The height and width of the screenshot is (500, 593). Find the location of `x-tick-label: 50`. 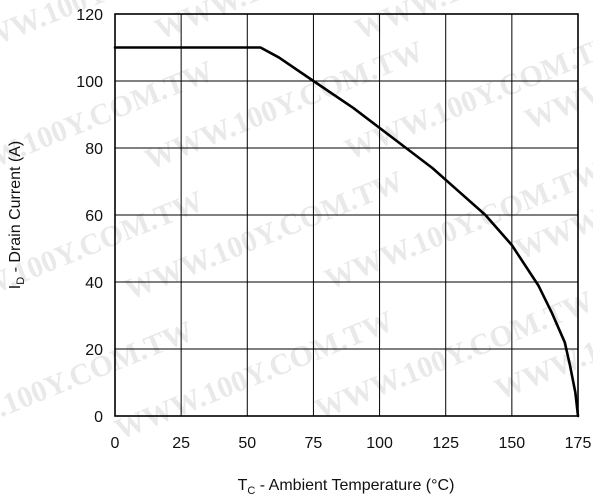

x-tick-label: 50 is located at coordinates (247, 443).